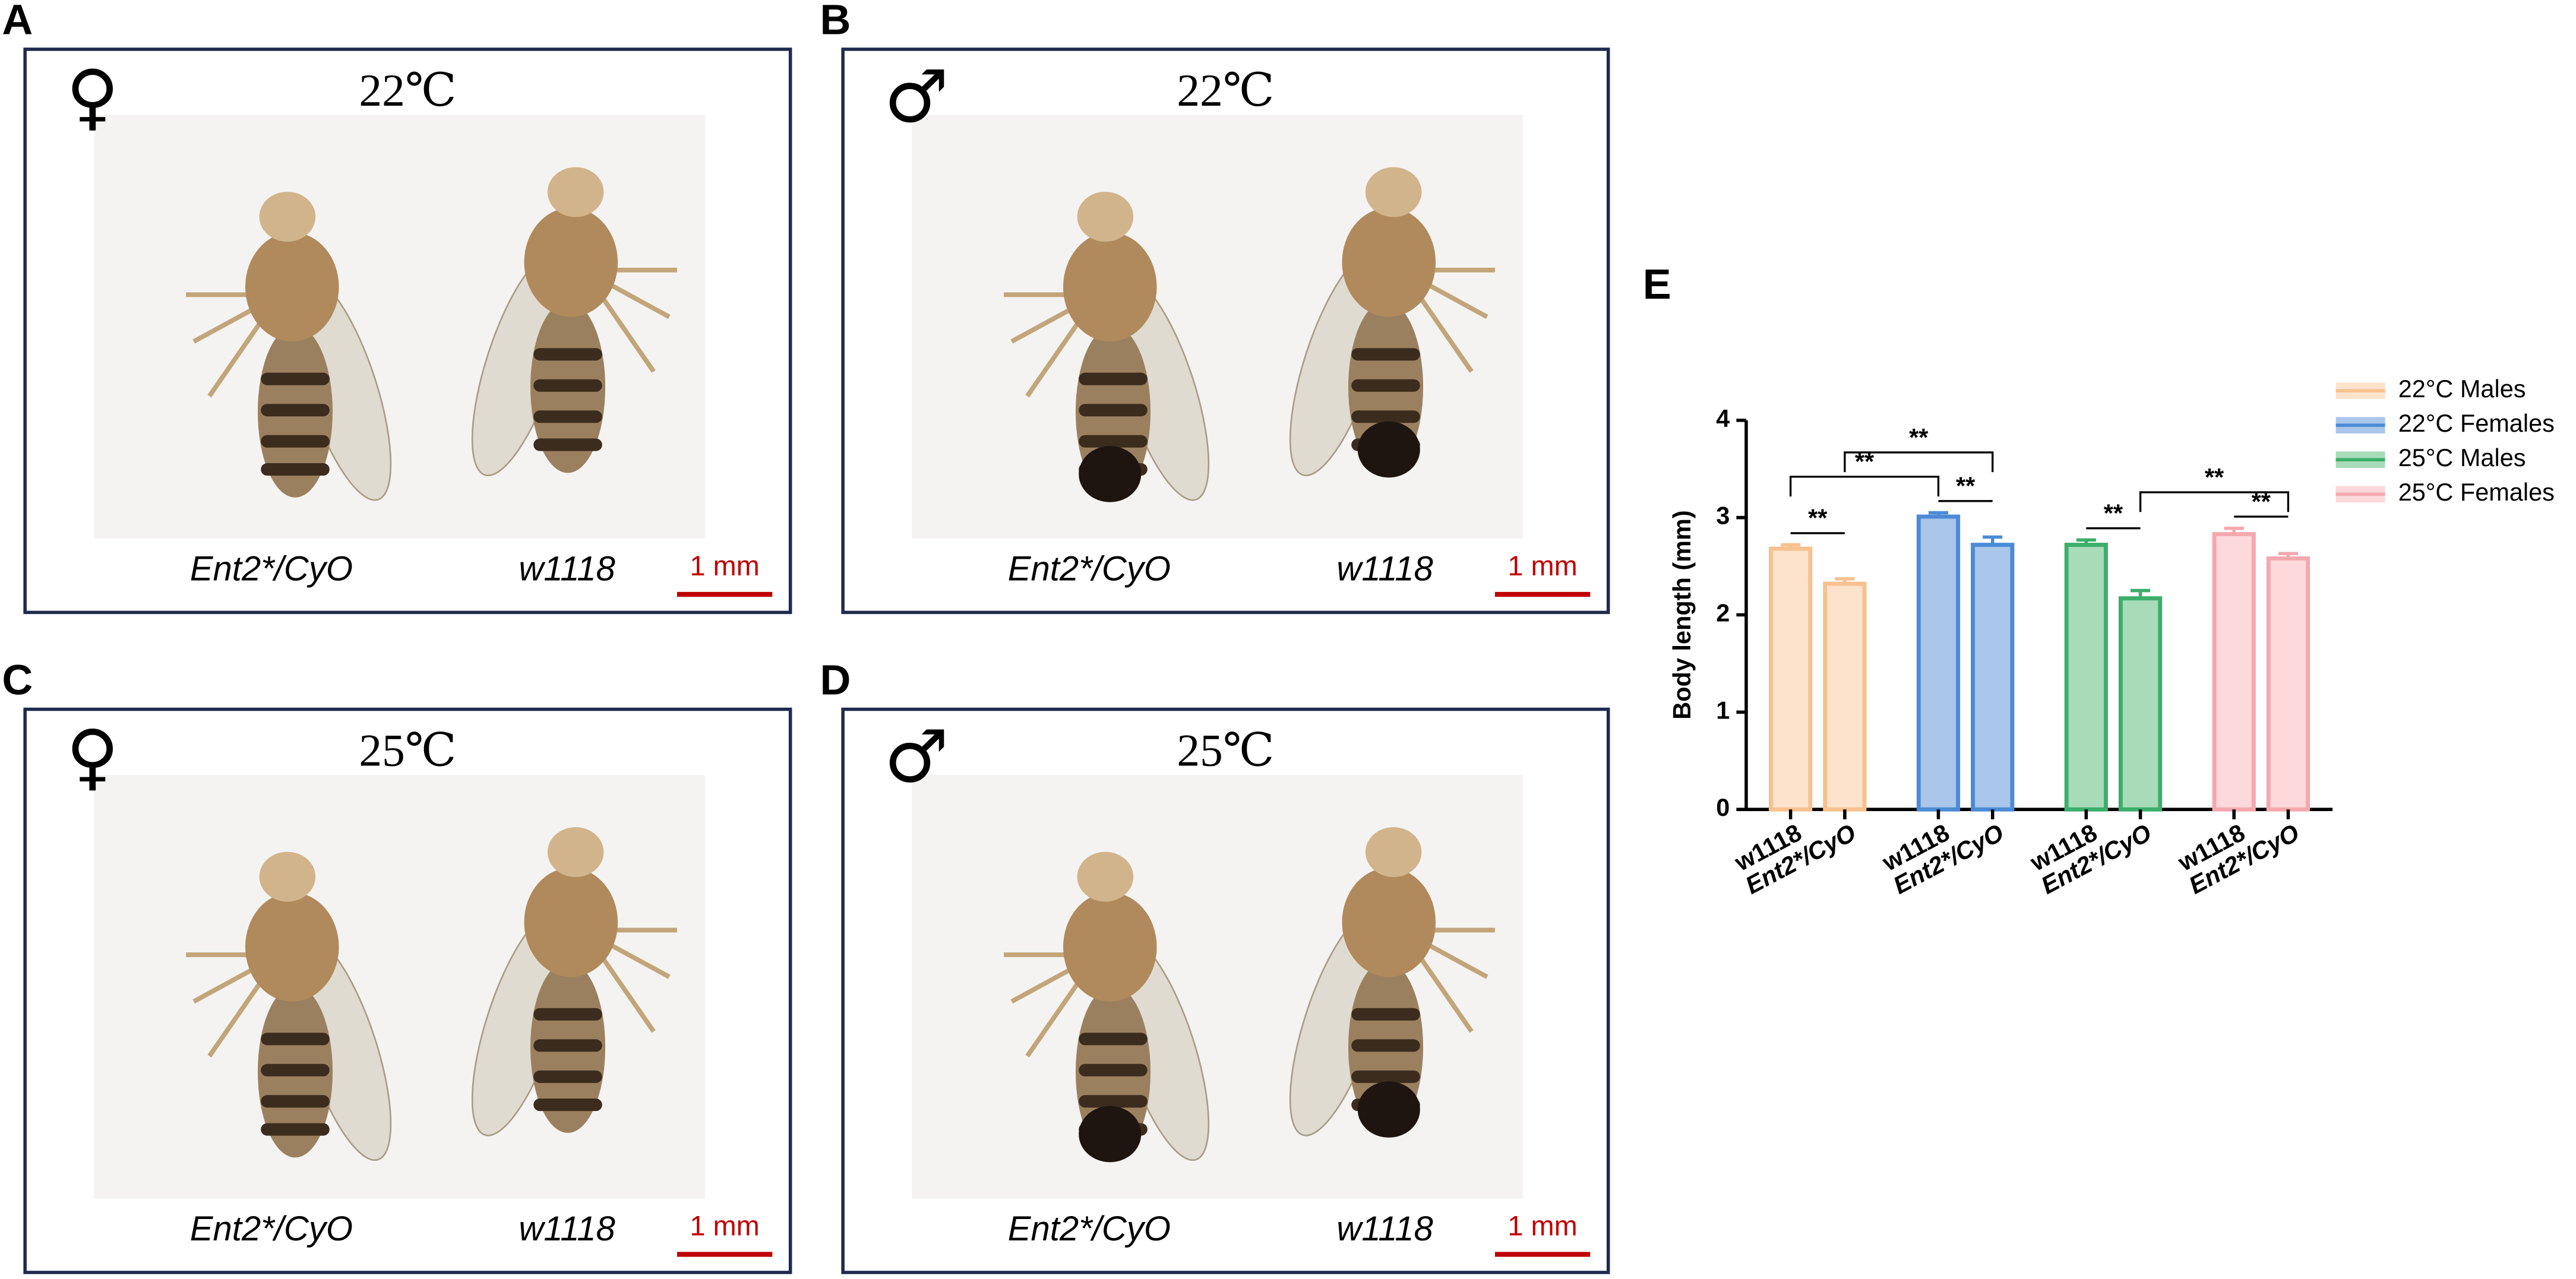 This screenshot has width=2576, height=1279. I want to click on panel-letter: A, so click(17, 22).